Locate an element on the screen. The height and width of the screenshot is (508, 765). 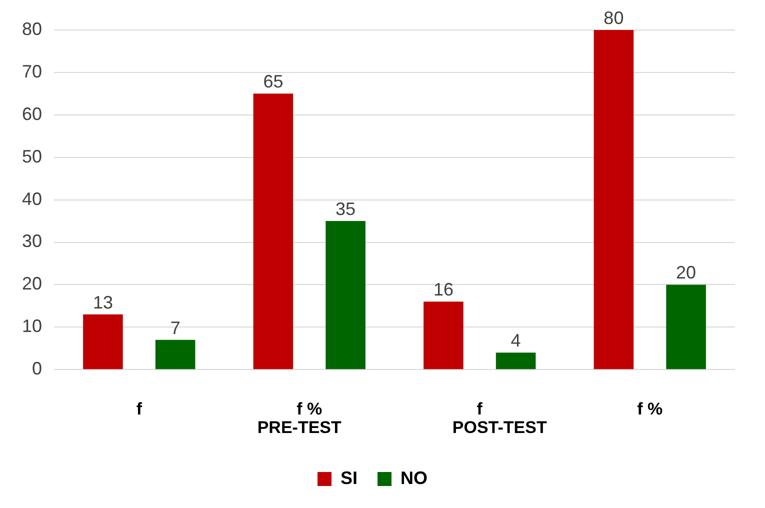
data-label: 13 is located at coordinates (102, 302).